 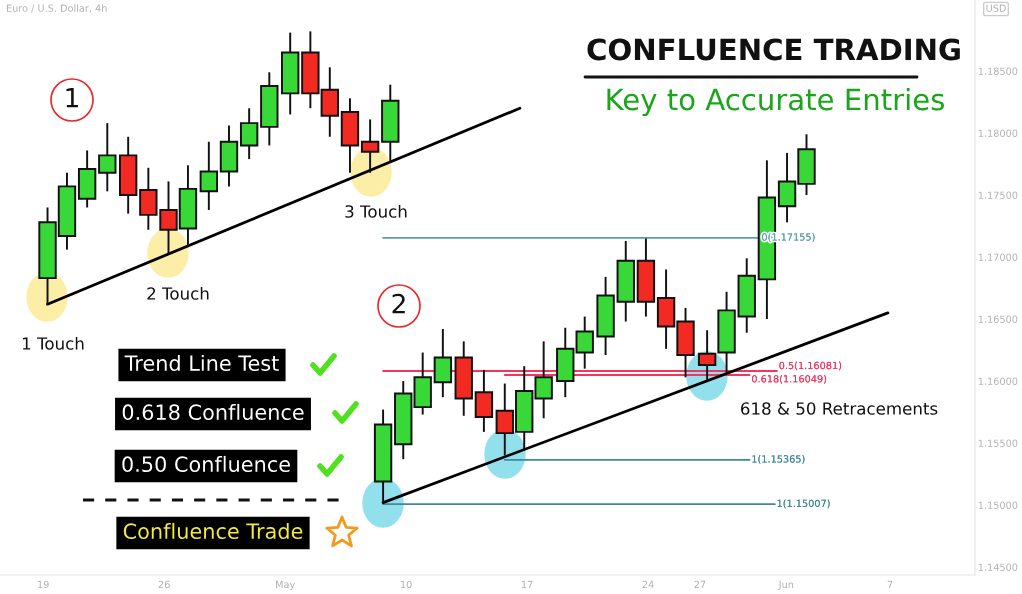 What do you see at coordinates (56, 8) in the screenshot?
I see `annotation: Euro / U.S. Dollar, 4h` at bounding box center [56, 8].